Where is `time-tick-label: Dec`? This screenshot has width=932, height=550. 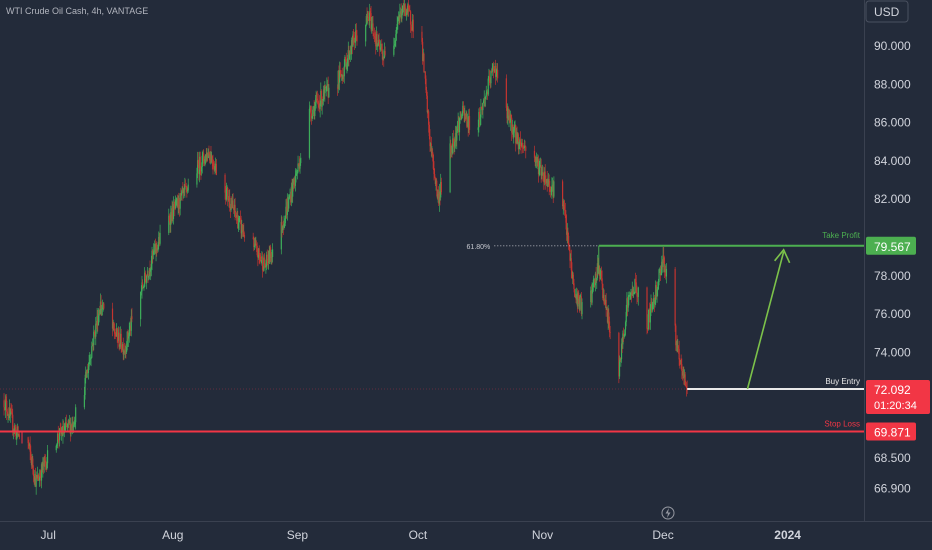
time-tick-label: Dec is located at coordinates (662, 535).